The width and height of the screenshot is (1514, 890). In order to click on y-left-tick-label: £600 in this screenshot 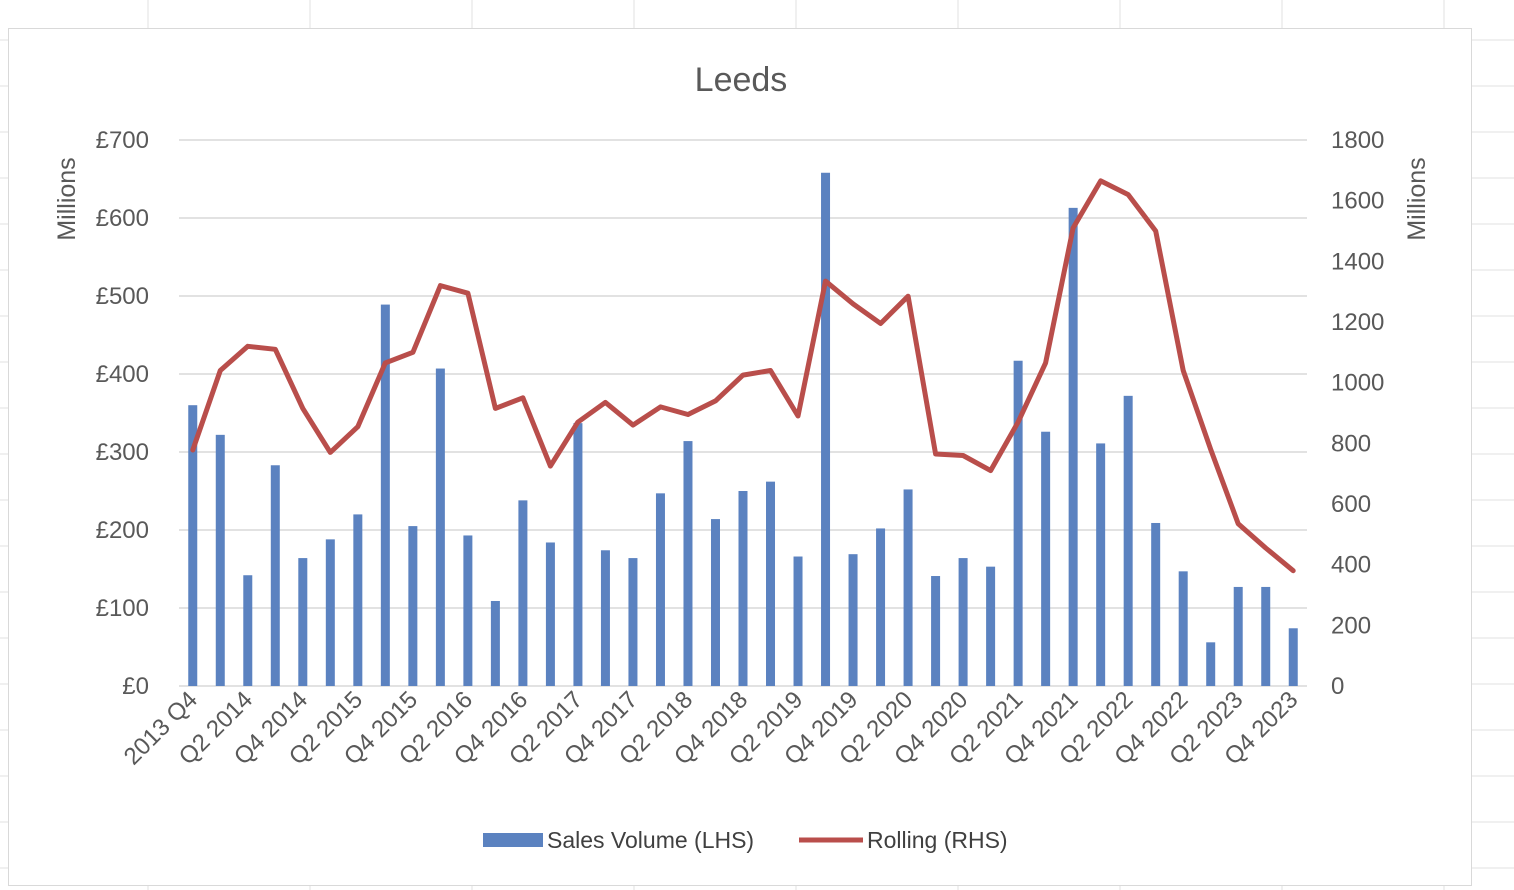, I will do `click(122, 218)`.